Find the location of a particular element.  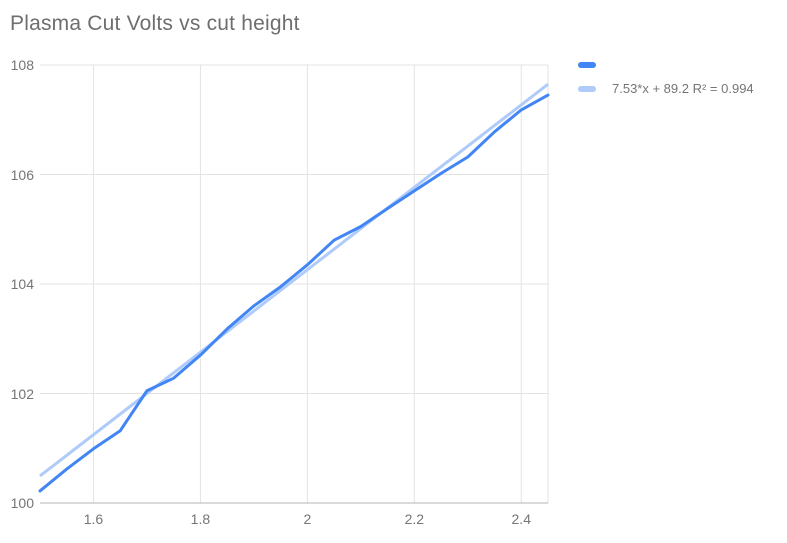

series-color-swatch is located at coordinates (587, 64).